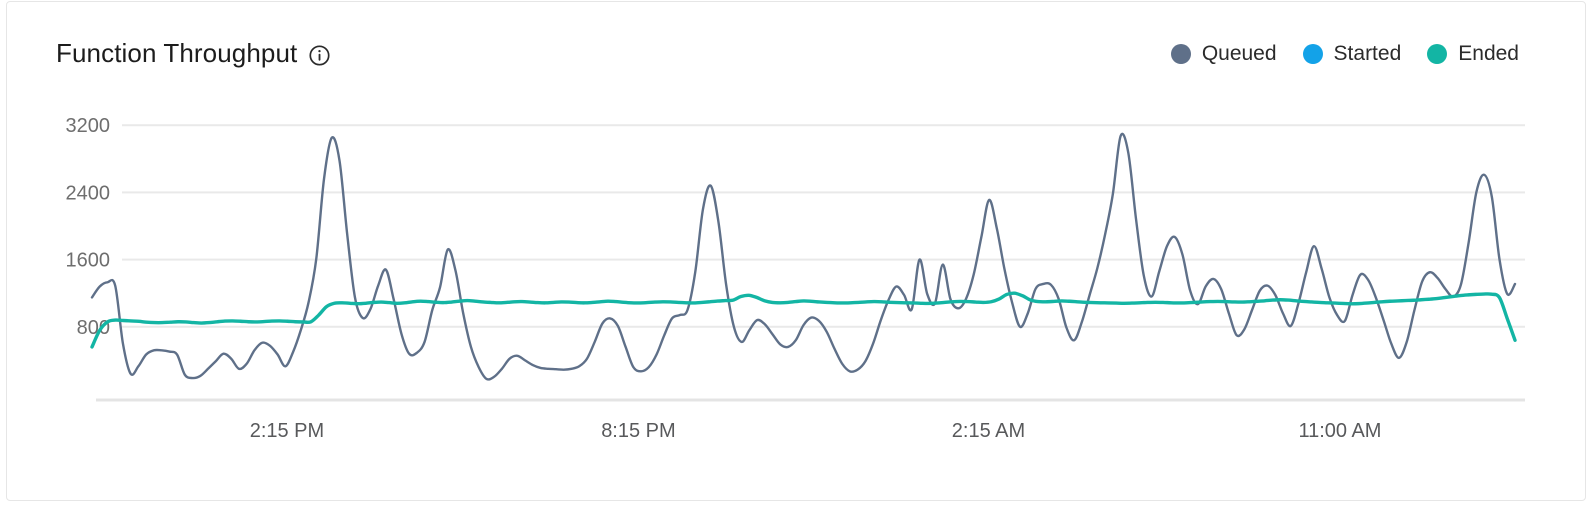 The width and height of the screenshot is (1594, 510). I want to click on legend-swatch-started, so click(1312, 54).